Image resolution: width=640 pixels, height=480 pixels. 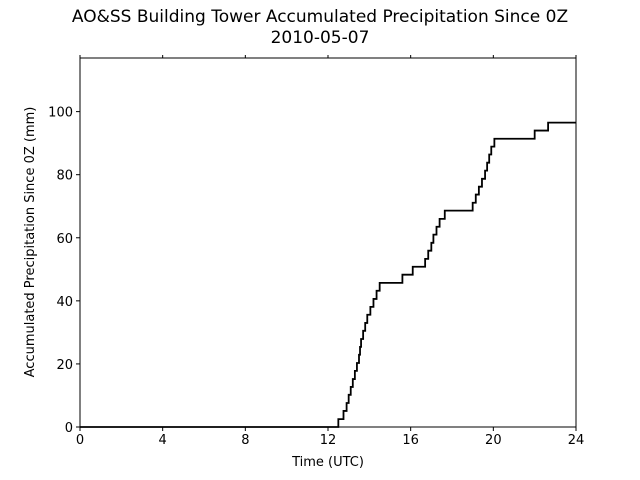 What do you see at coordinates (64, 302) in the screenshot?
I see `y-tick-label: 40` at bounding box center [64, 302].